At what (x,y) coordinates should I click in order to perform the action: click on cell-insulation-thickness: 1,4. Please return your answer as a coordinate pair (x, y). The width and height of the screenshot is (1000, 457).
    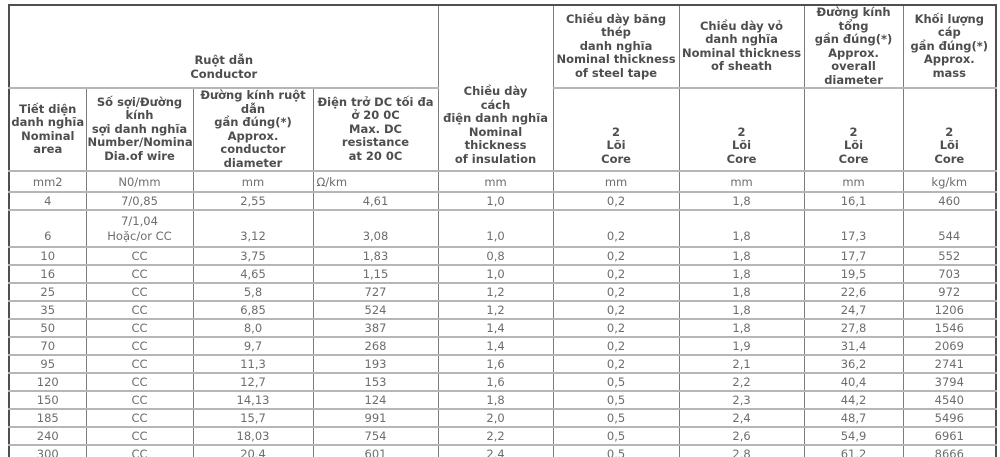
    Looking at the image, I should click on (495, 328).